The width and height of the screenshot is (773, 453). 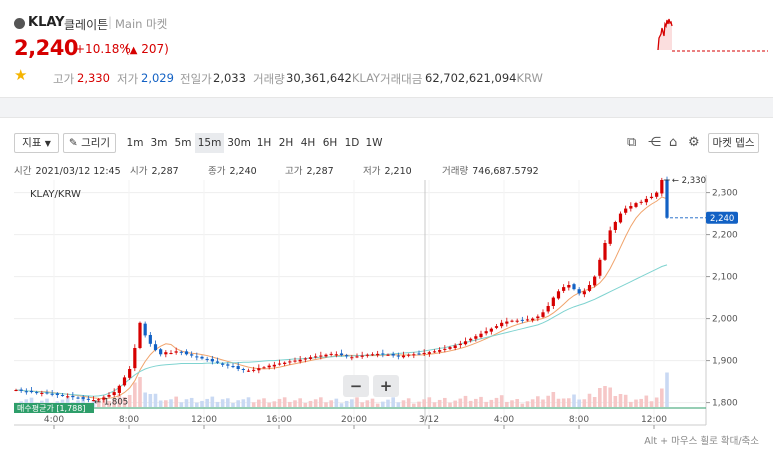 What do you see at coordinates (673, 142) in the screenshot?
I see `tag-icon: ⌂` at bounding box center [673, 142].